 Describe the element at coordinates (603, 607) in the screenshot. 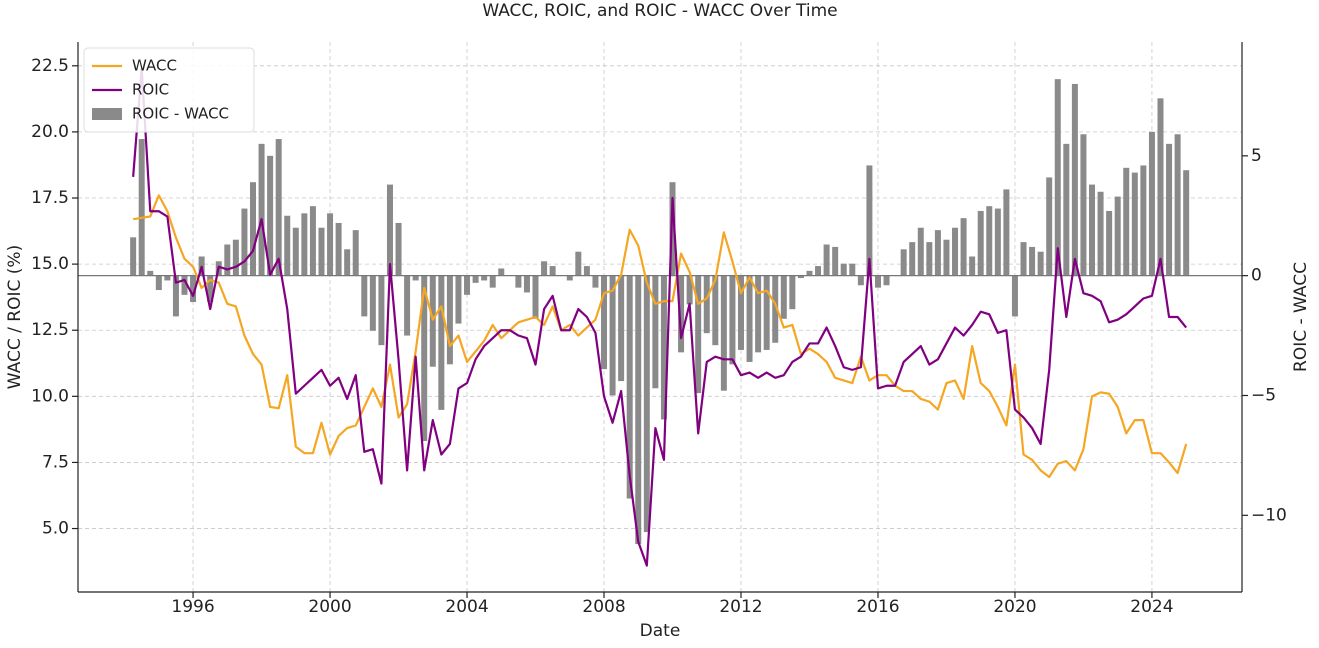

I see `x-tick-label: 2008` at that location.